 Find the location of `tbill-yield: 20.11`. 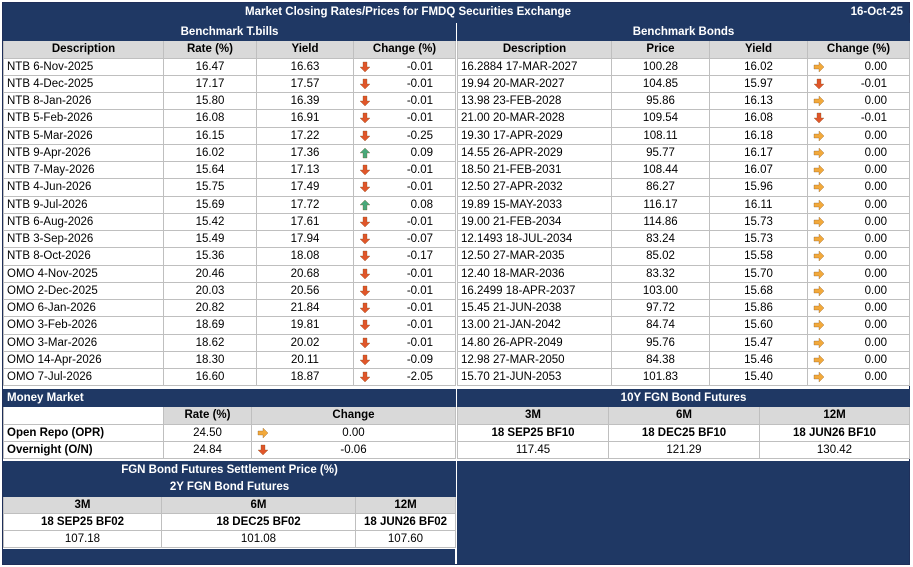

tbill-yield: 20.11 is located at coordinates (305, 360).